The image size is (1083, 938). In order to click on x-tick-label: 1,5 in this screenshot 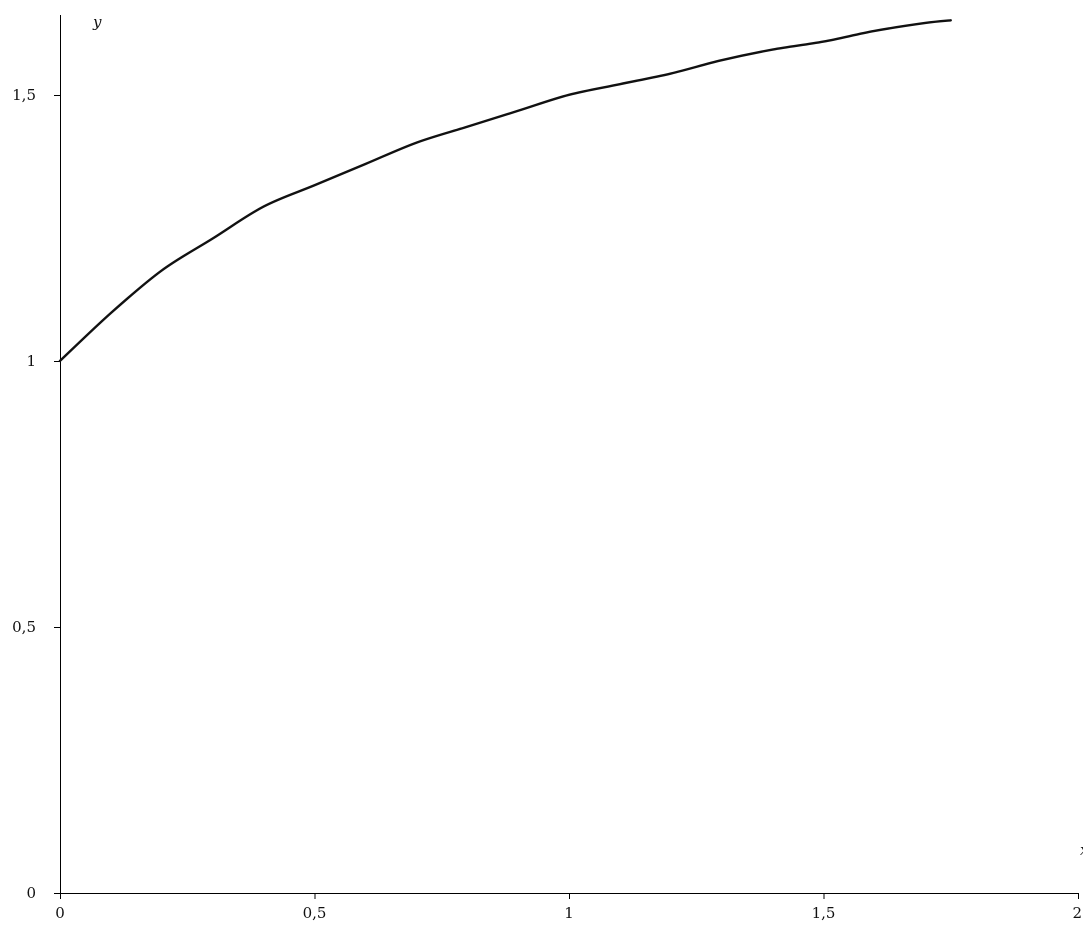, I will do `click(824, 913)`.